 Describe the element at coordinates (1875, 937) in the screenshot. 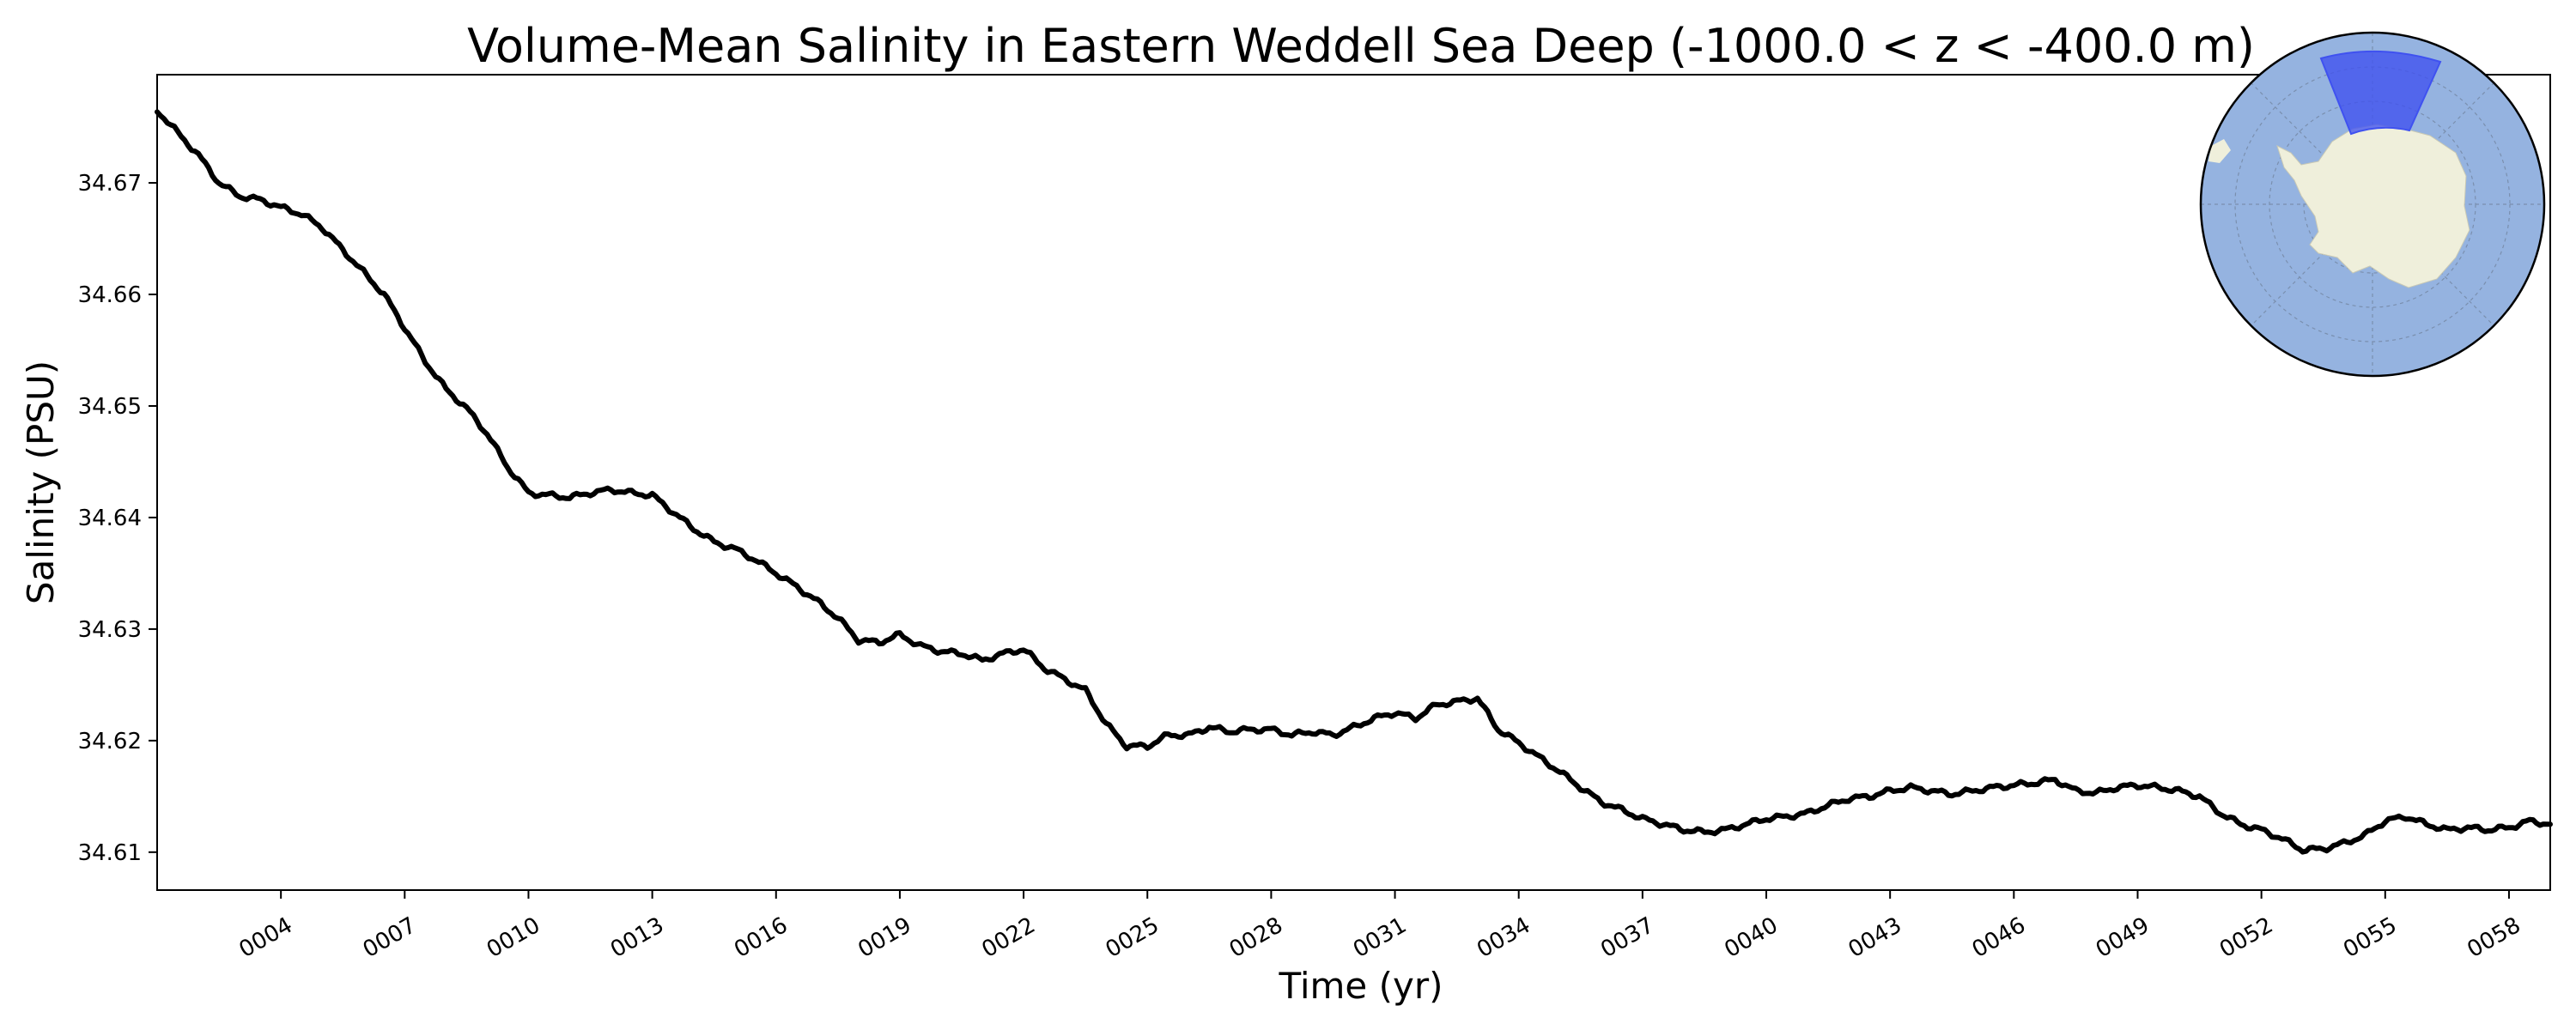

I see `x-tick-label: 0043` at that location.